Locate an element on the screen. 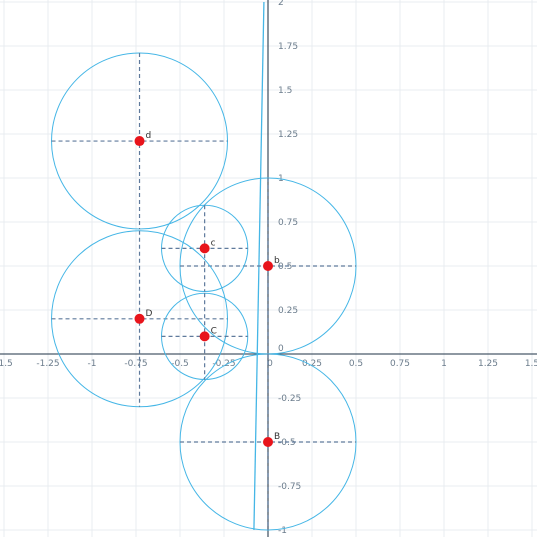  point-label-C: C is located at coordinates (214, 331).